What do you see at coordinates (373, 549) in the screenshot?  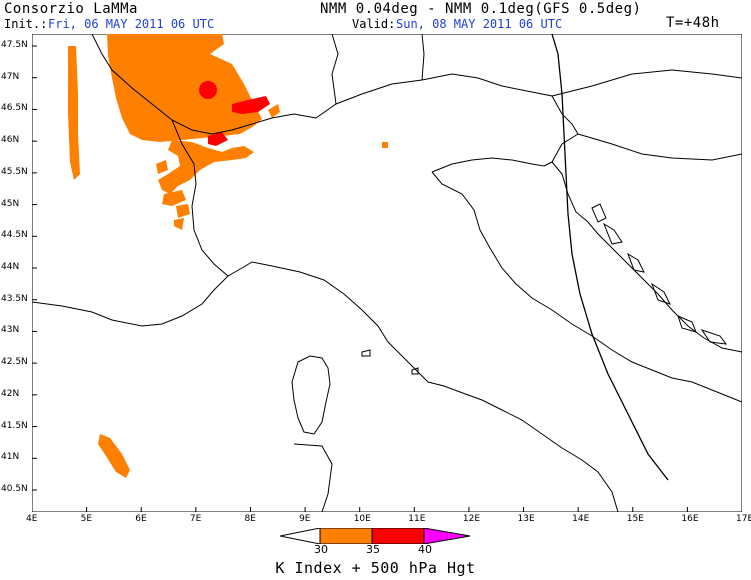 I see `legend-label-35: 35` at bounding box center [373, 549].